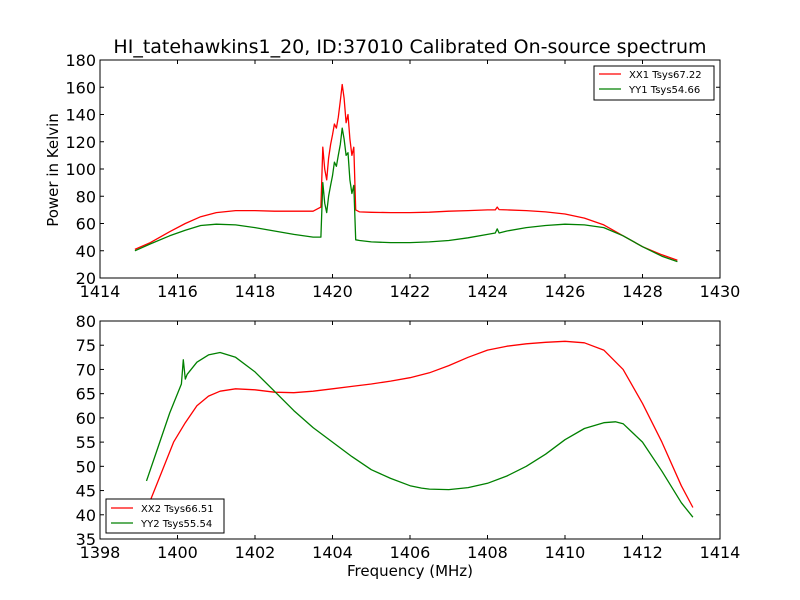  Describe the element at coordinates (665, 75) in the screenshot. I see `legend-label-xx1: XX1 Tsys67.22` at that location.